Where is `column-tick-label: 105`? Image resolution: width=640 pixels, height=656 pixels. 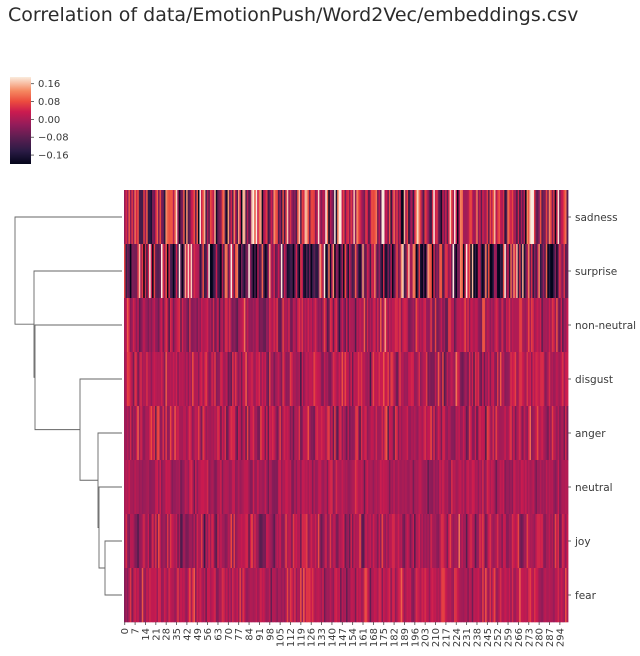 column-tick-label: 105 is located at coordinates (281, 637).